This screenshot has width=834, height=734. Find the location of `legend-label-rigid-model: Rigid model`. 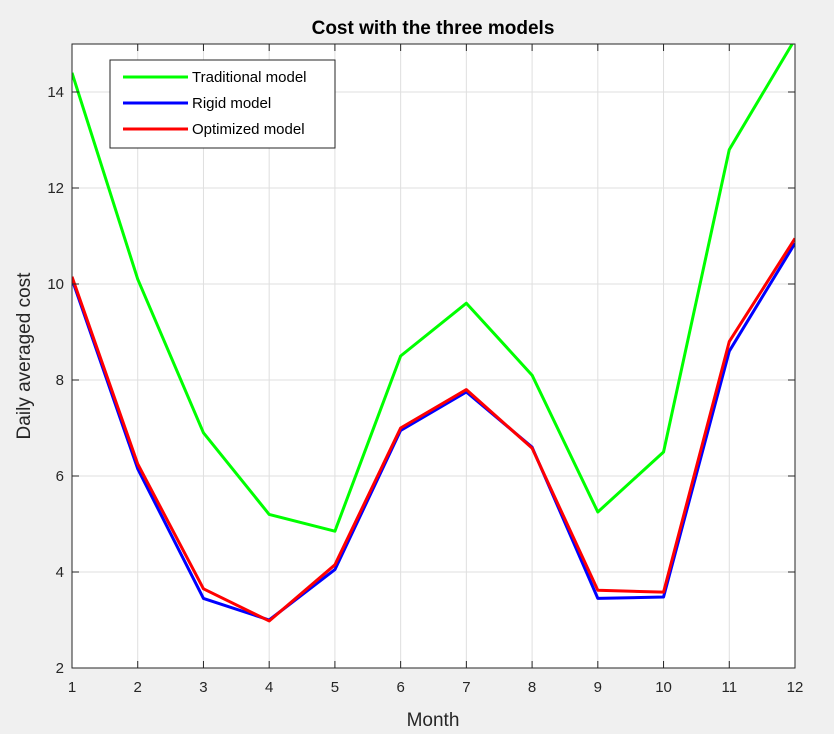

legend-label-rigid-model: Rigid model is located at coordinates (231, 103).